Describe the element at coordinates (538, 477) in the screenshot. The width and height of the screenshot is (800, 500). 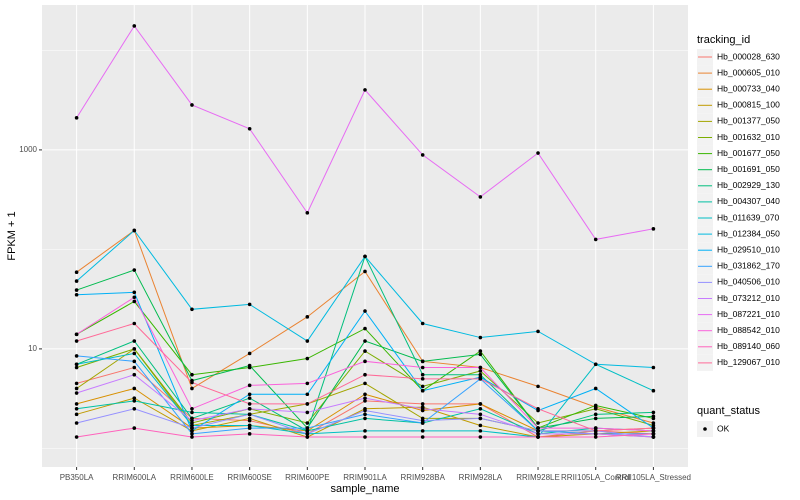
I see `x-tick-label: RRIM928LE` at that location.